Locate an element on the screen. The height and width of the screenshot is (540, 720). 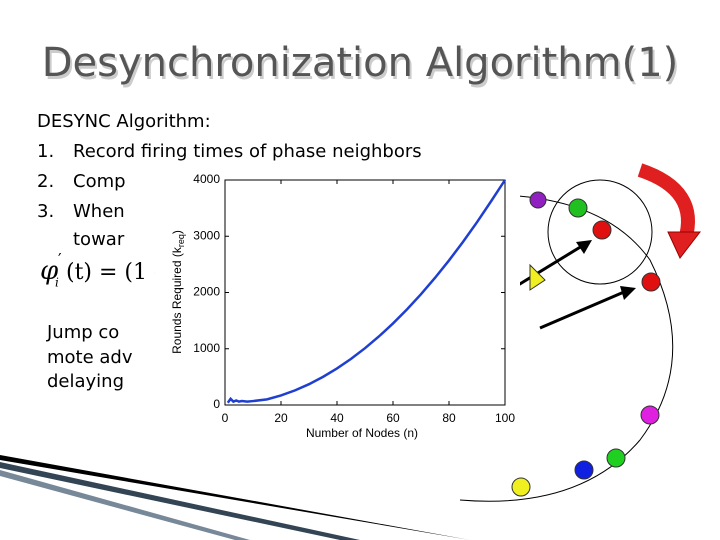
item-number: 3. is located at coordinates (45, 211).